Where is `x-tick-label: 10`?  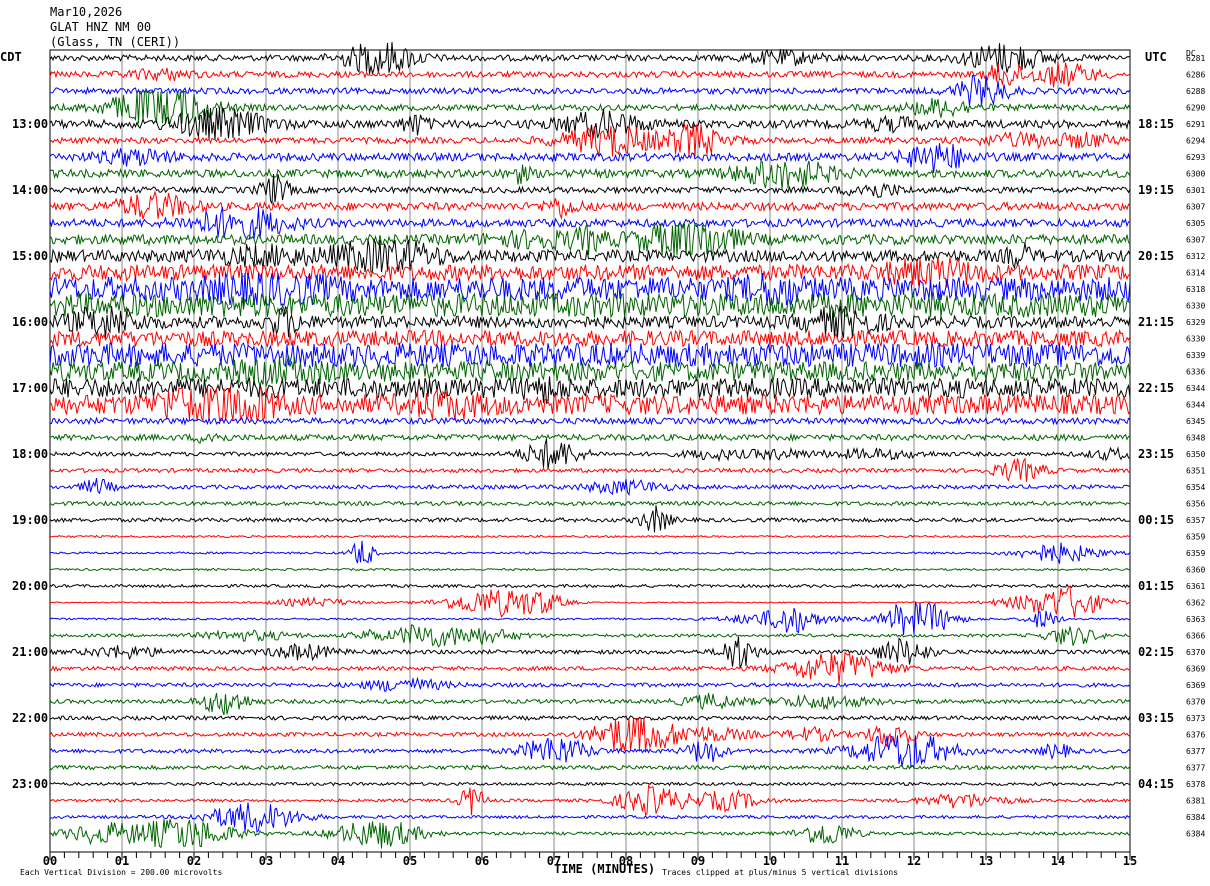 x-tick-label: 10 is located at coordinates (770, 861).